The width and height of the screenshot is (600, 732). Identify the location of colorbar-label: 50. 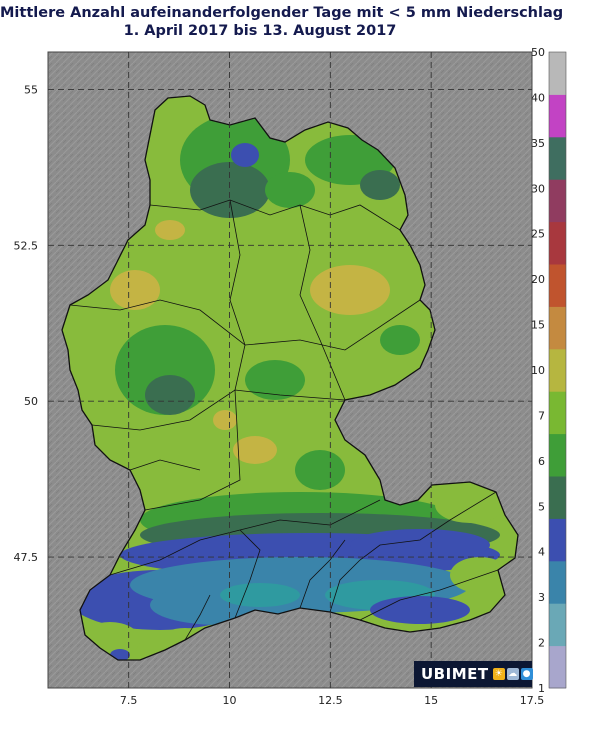
(538, 52).